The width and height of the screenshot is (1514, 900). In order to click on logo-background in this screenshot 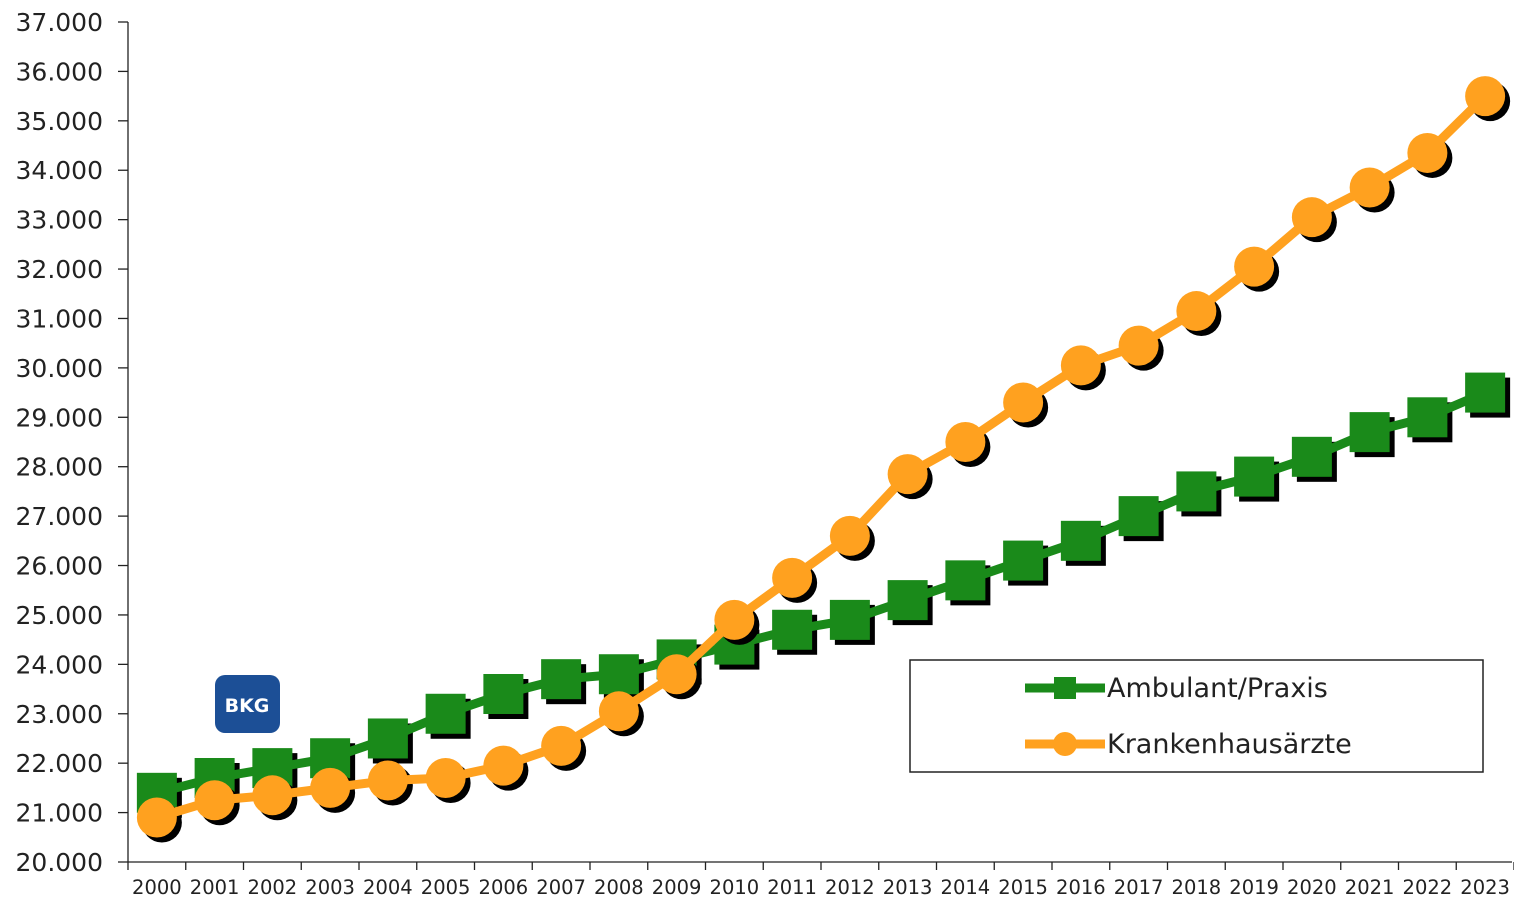, I will do `click(247, 704)`.